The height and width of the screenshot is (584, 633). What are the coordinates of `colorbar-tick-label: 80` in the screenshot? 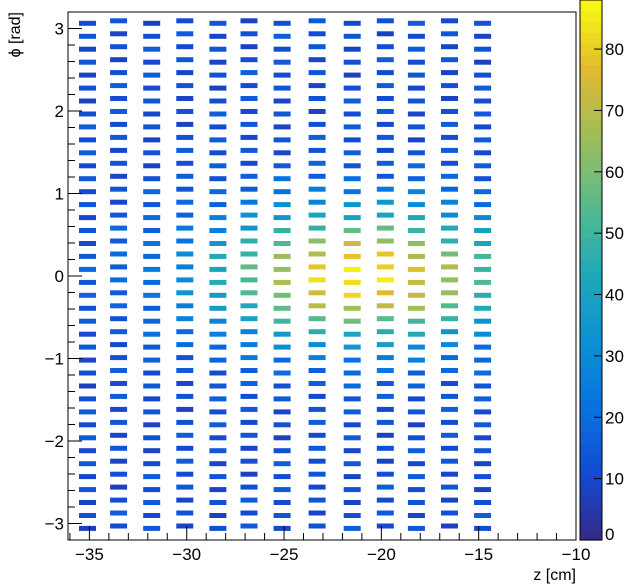 It's located at (614, 49).